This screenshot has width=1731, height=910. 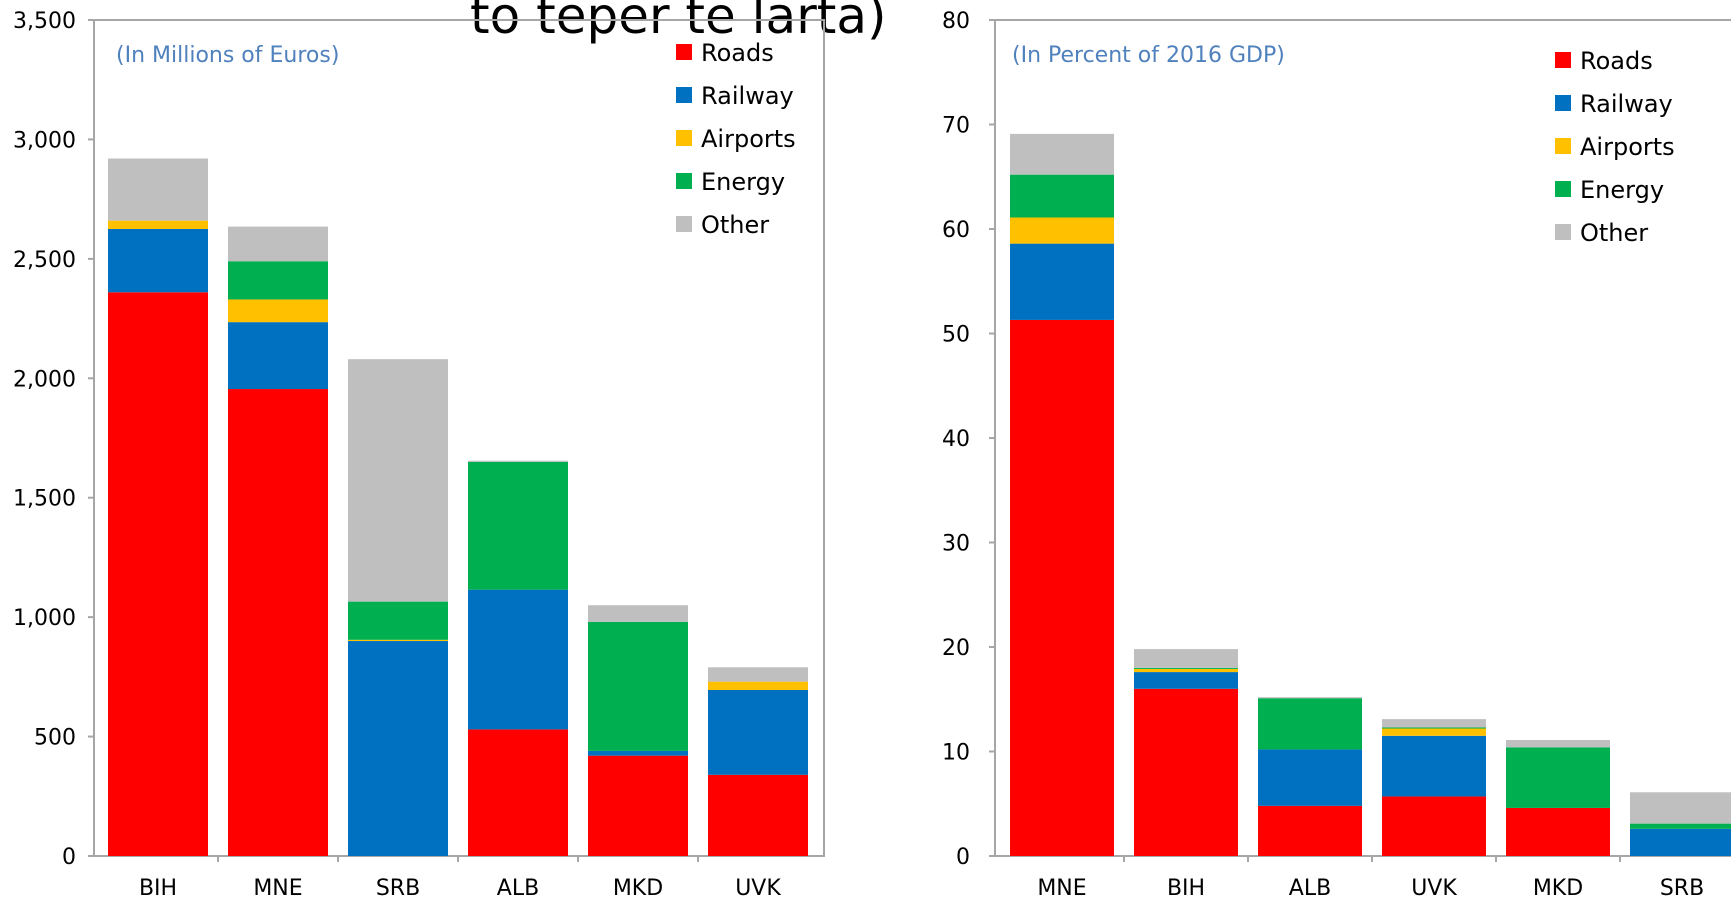 I want to click on y-tick-label: 2,000, so click(x=44, y=379).